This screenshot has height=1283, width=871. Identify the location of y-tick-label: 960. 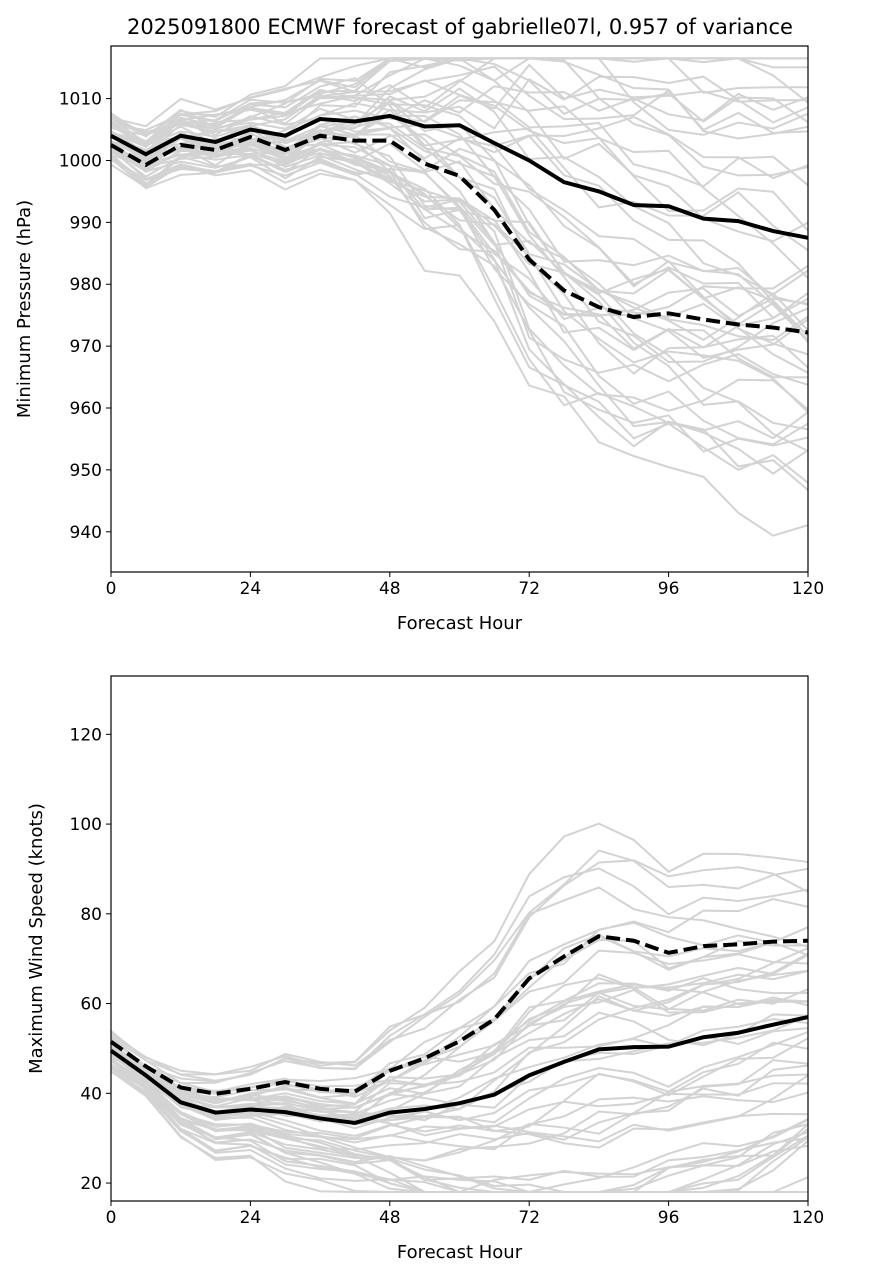
(86, 409).